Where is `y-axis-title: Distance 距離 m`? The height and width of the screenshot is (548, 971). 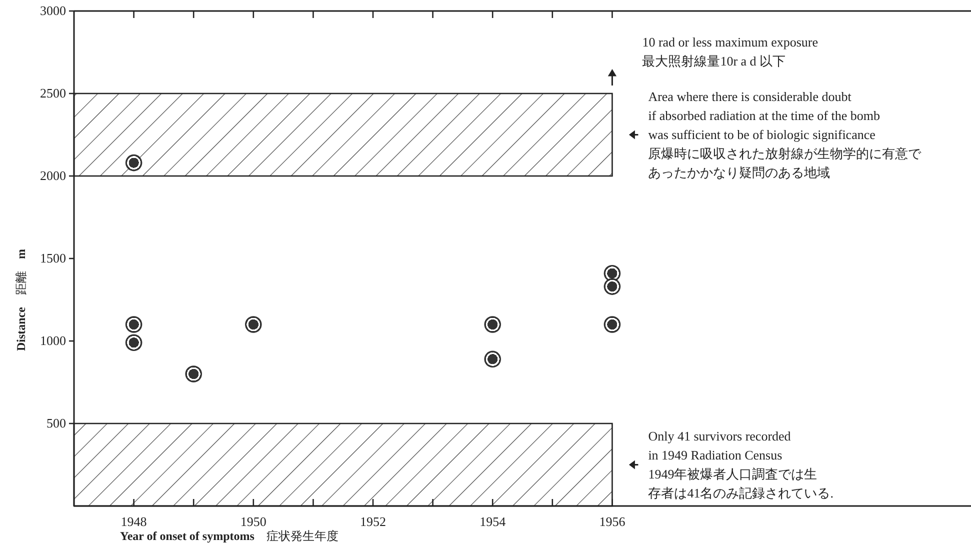 y-axis-title: Distance 距離 m is located at coordinates (21, 300).